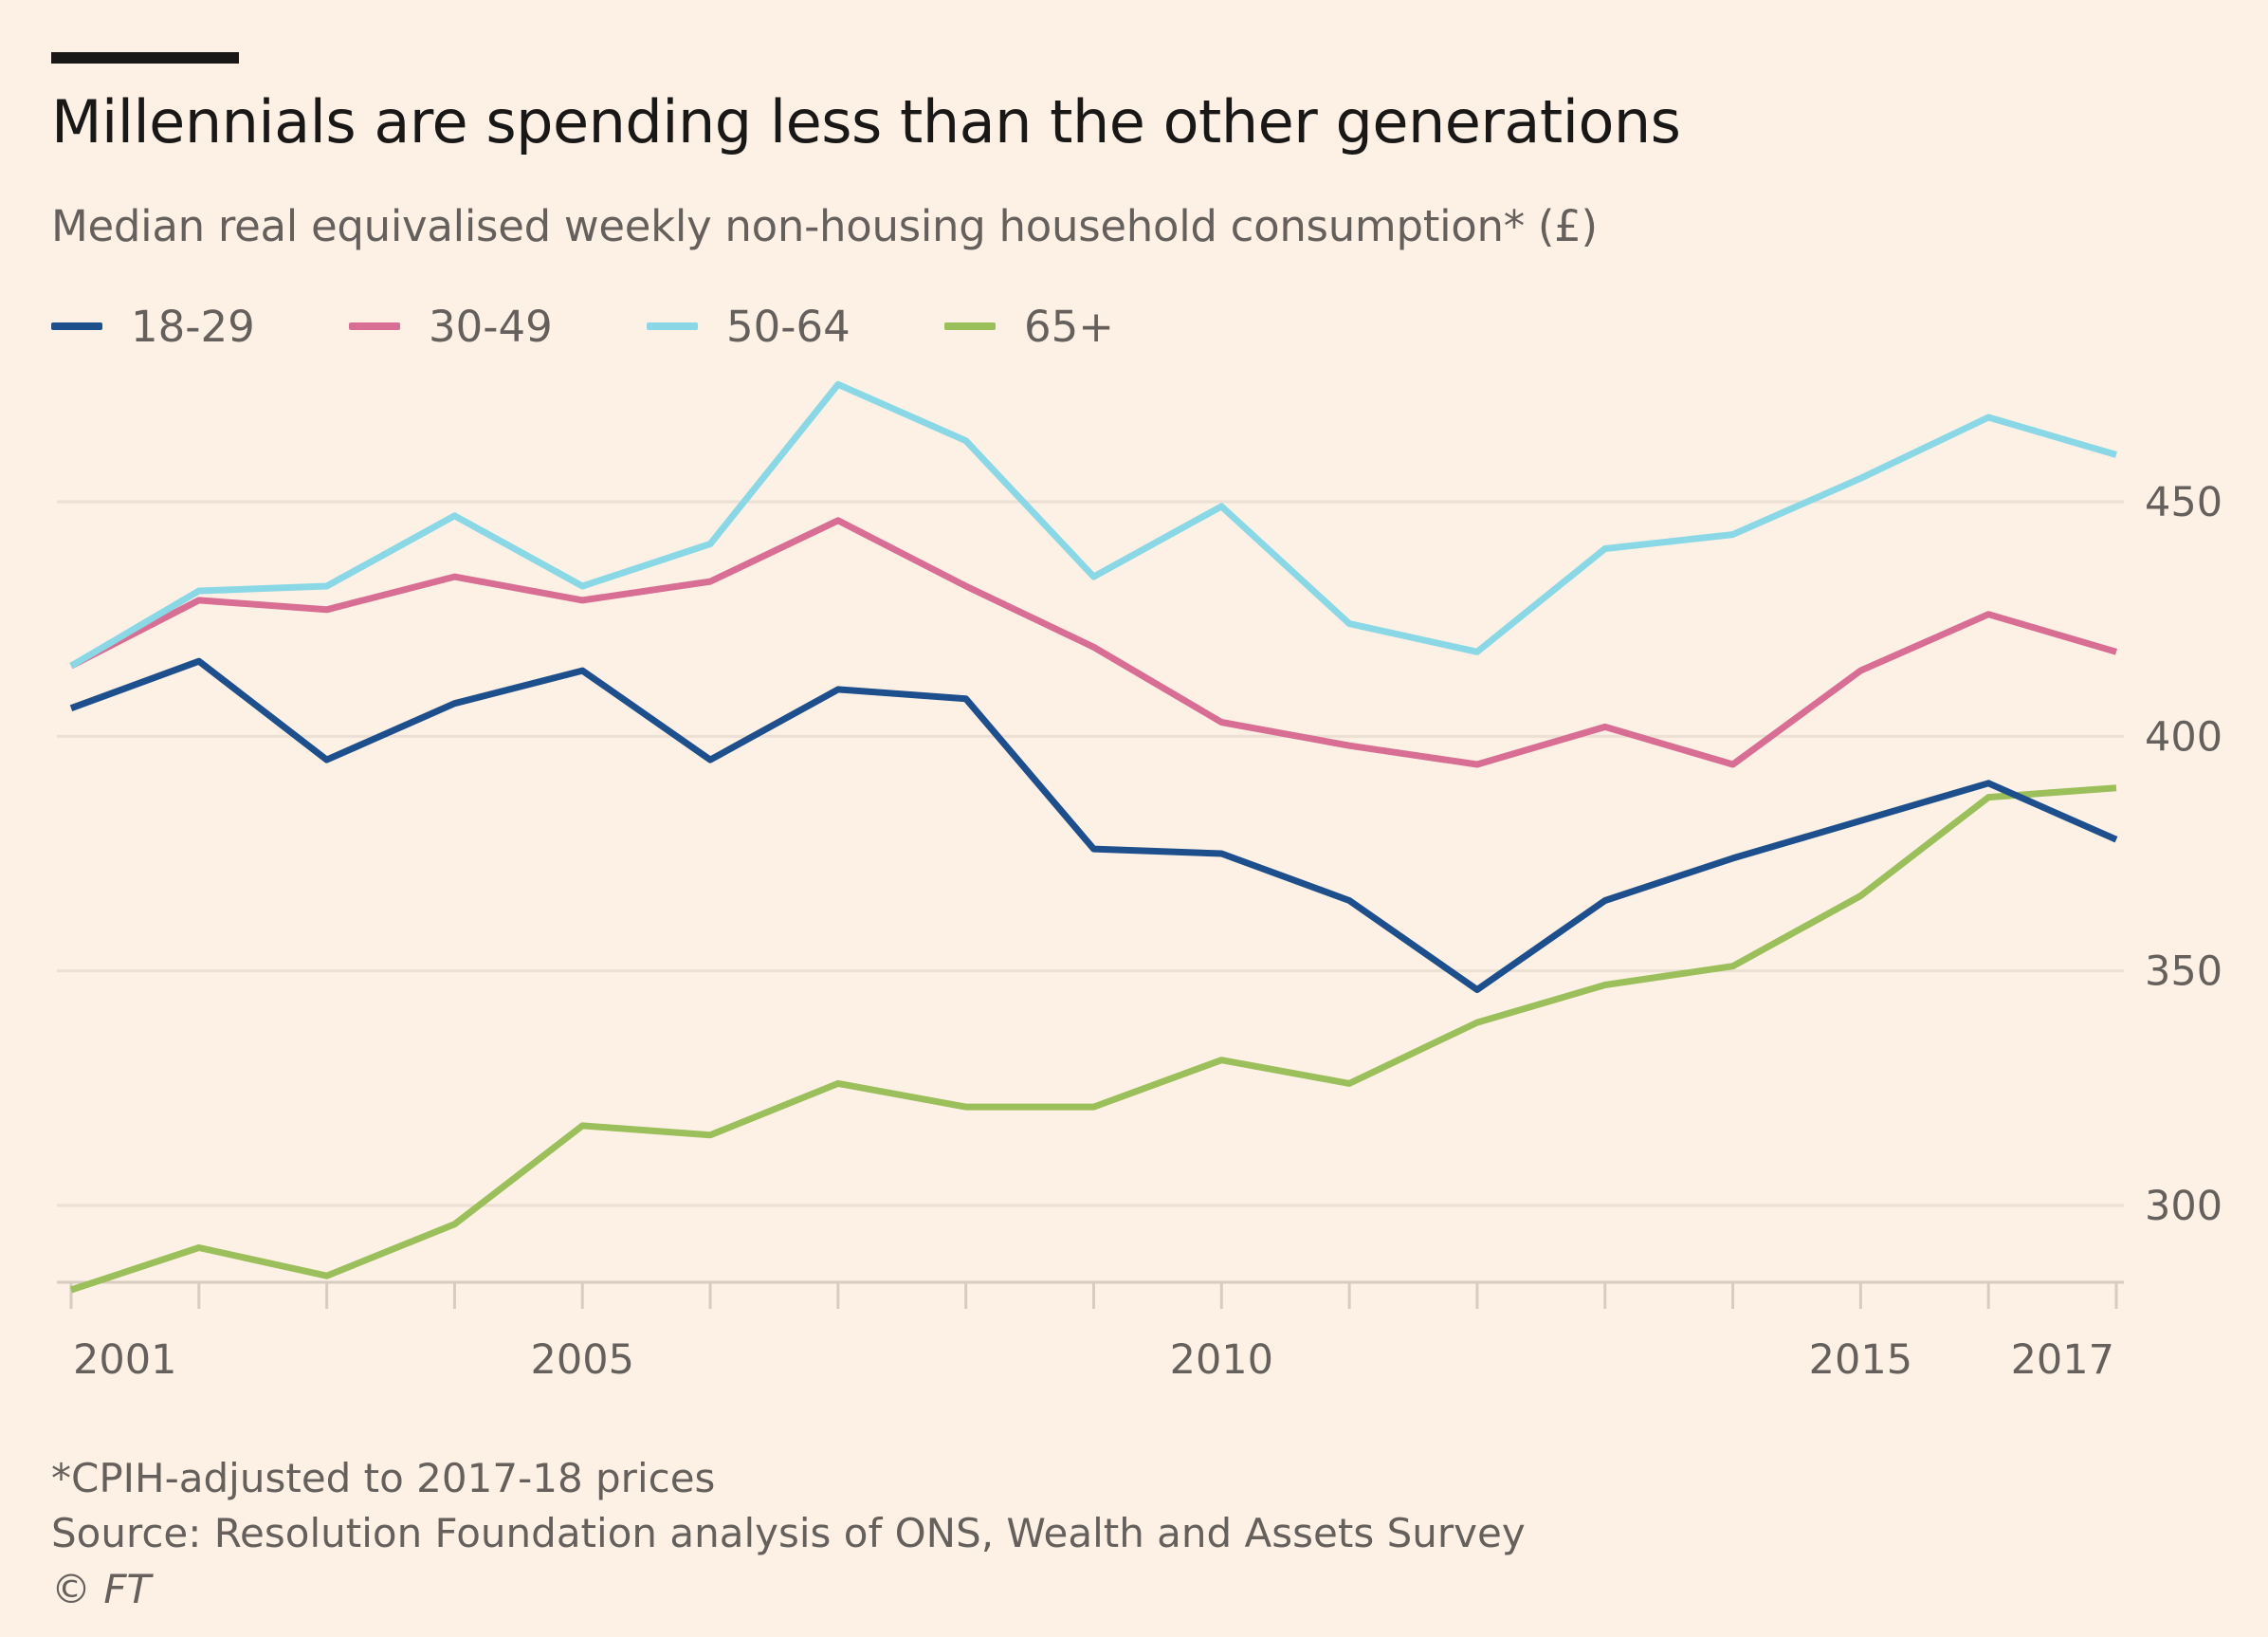 This screenshot has width=2268, height=1637. I want to click on x-tick-label-2015: 2015, so click(1861, 1360).